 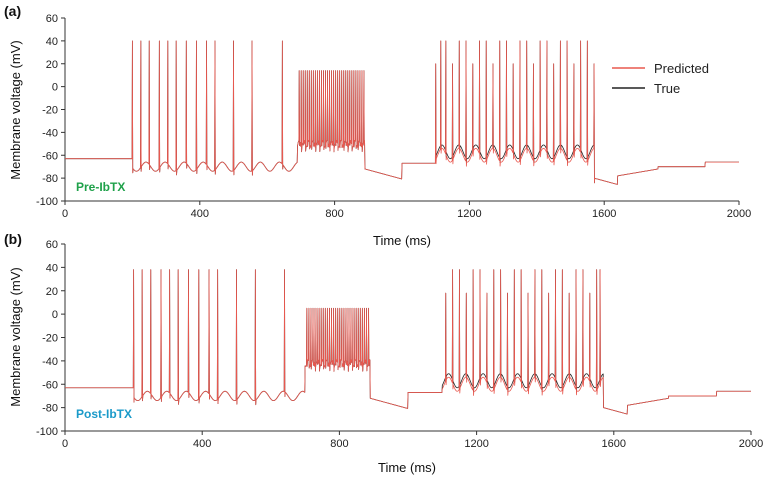 I want to click on panel-a-ylabel: Membrane voltage (mV), so click(x=15, y=109).